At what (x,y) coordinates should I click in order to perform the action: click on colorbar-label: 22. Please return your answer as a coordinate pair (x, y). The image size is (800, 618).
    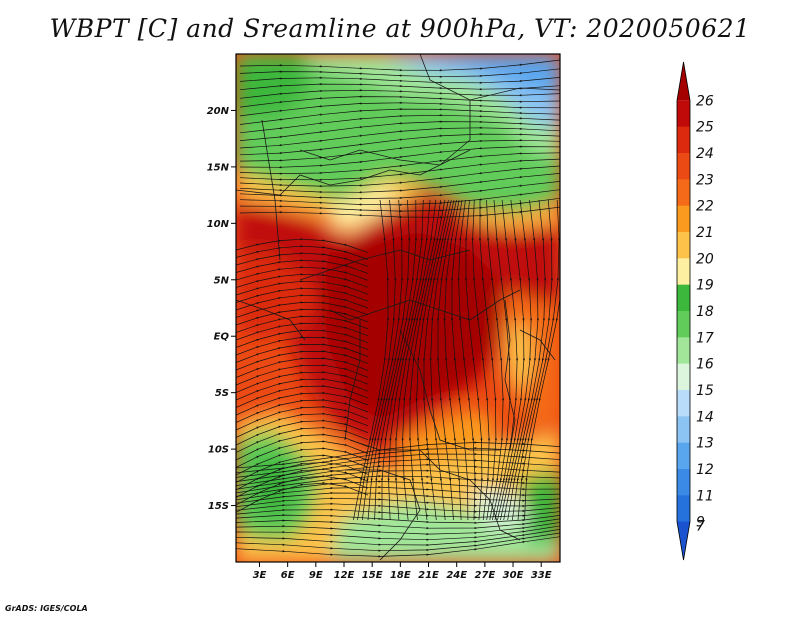
    Looking at the image, I should click on (705, 207).